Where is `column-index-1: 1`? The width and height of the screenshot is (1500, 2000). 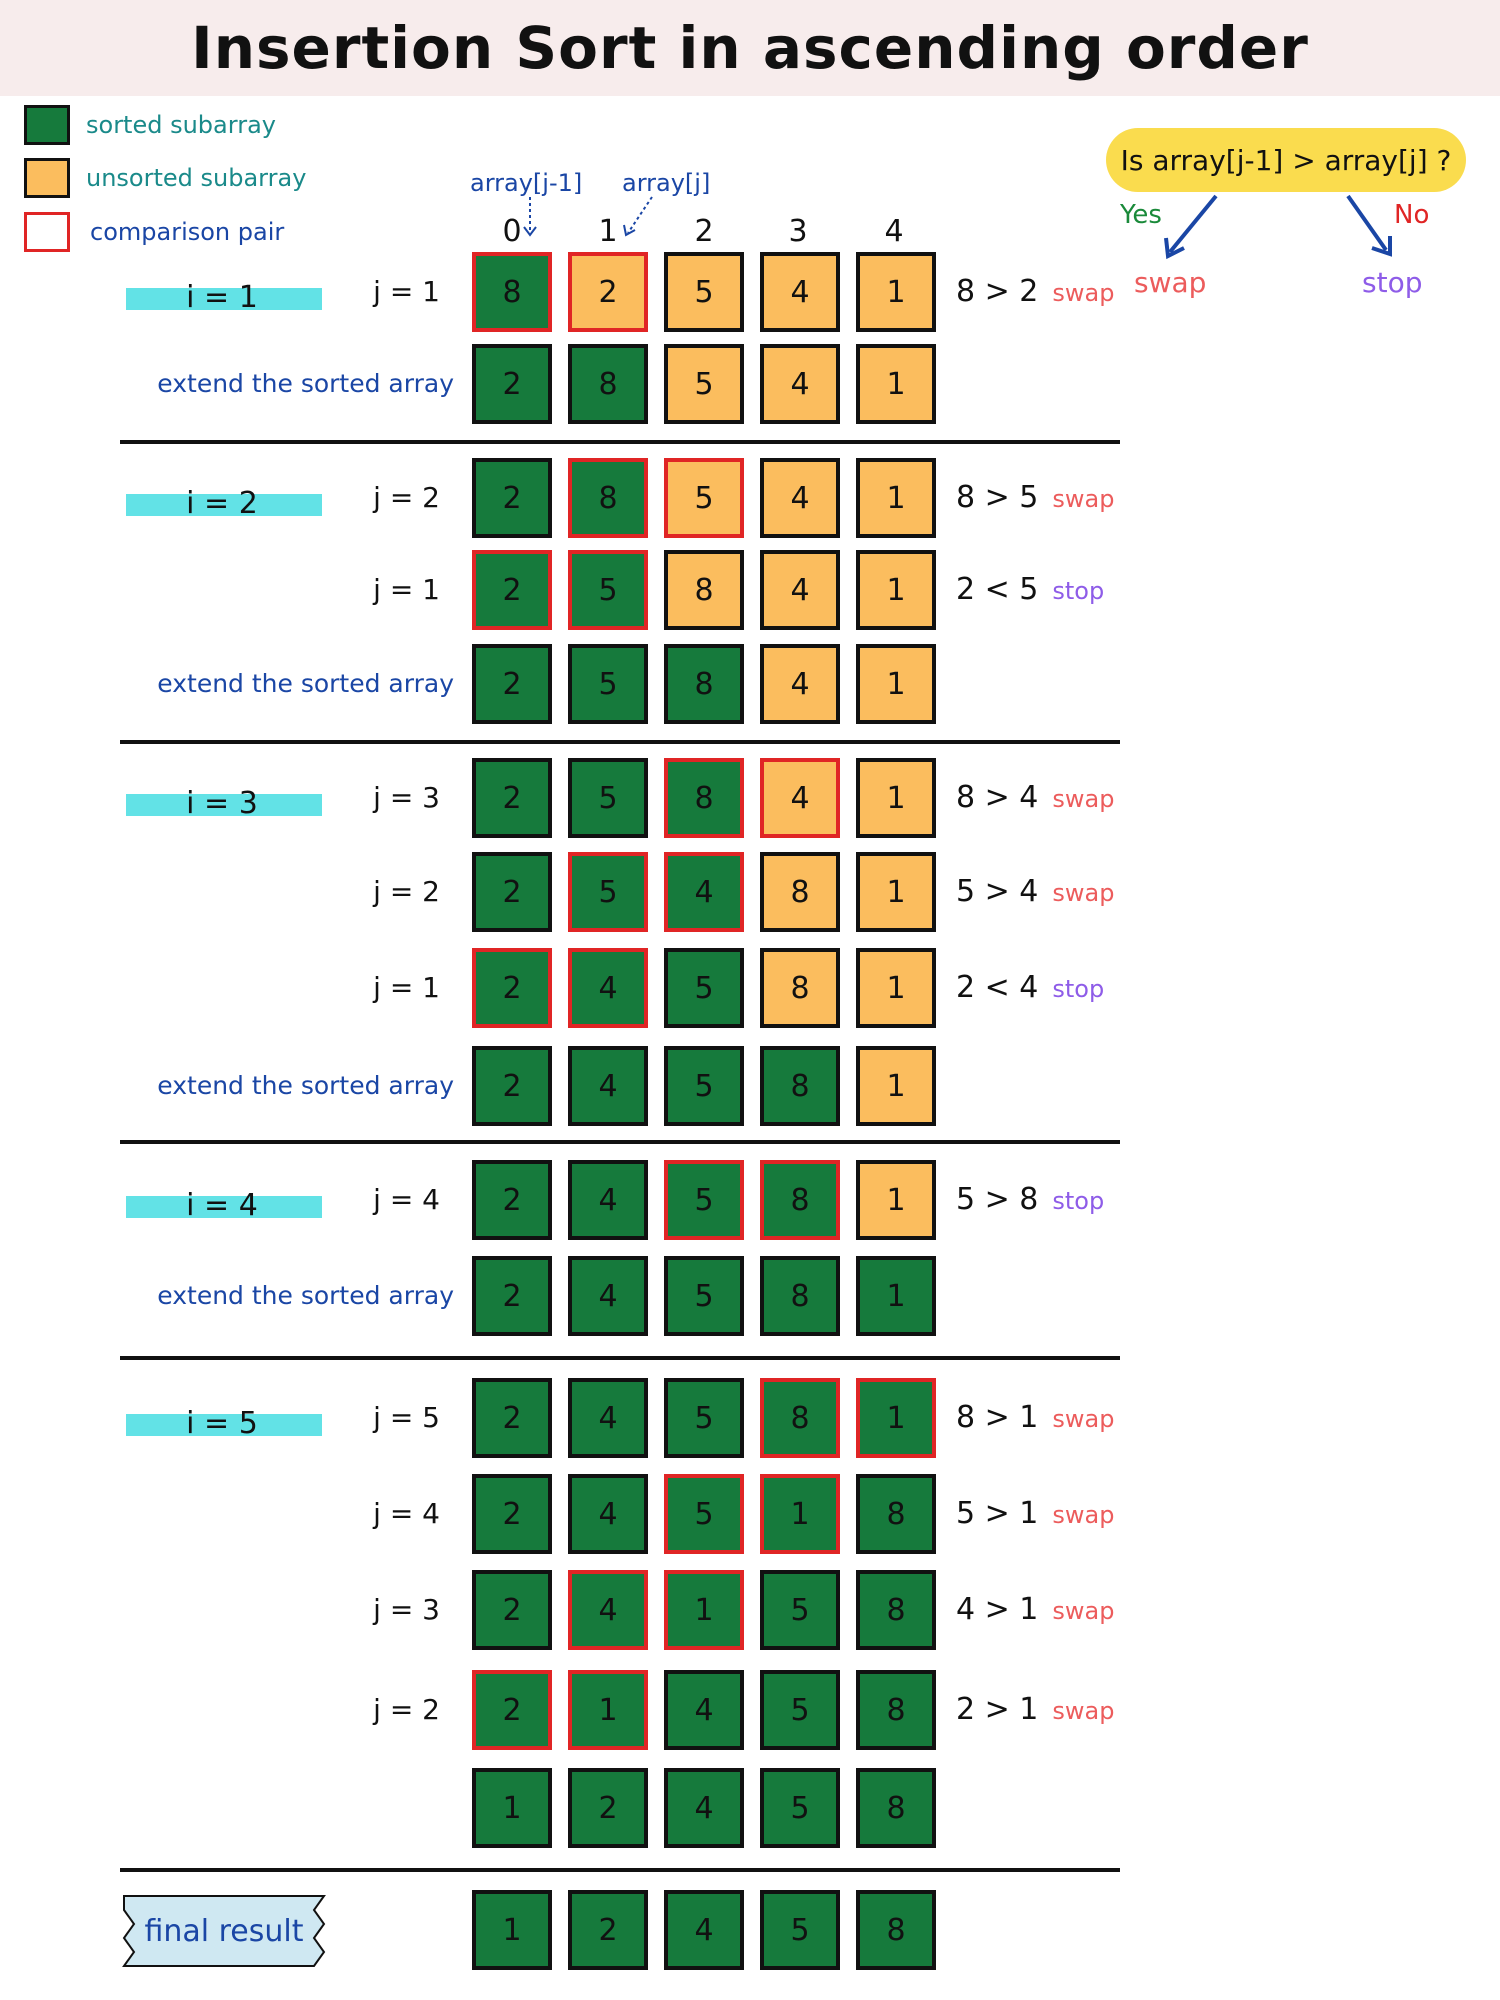 column-index-1: 1 is located at coordinates (608, 231).